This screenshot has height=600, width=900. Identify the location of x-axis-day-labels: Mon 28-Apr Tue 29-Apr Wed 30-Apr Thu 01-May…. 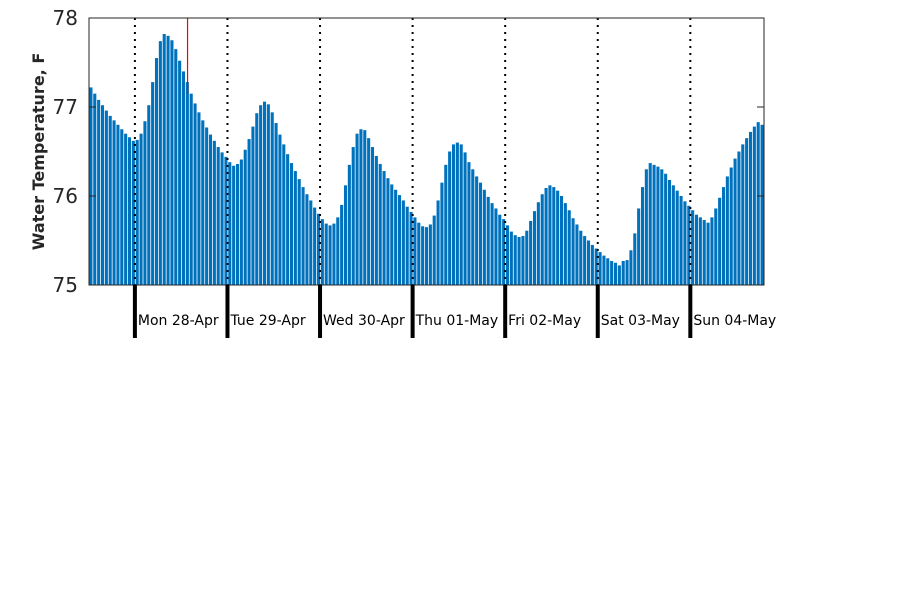
(454, 311).